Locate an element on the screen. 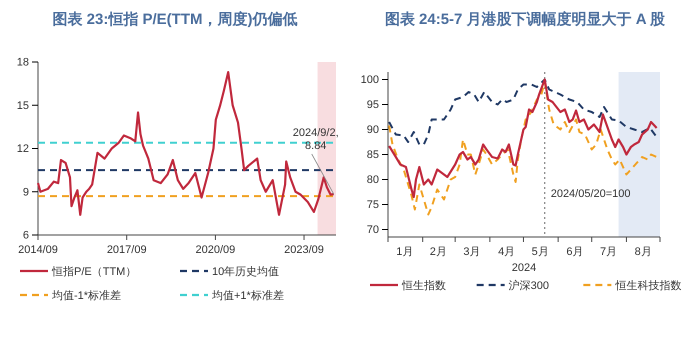  y-tick-label: 90 is located at coordinates (372, 130).